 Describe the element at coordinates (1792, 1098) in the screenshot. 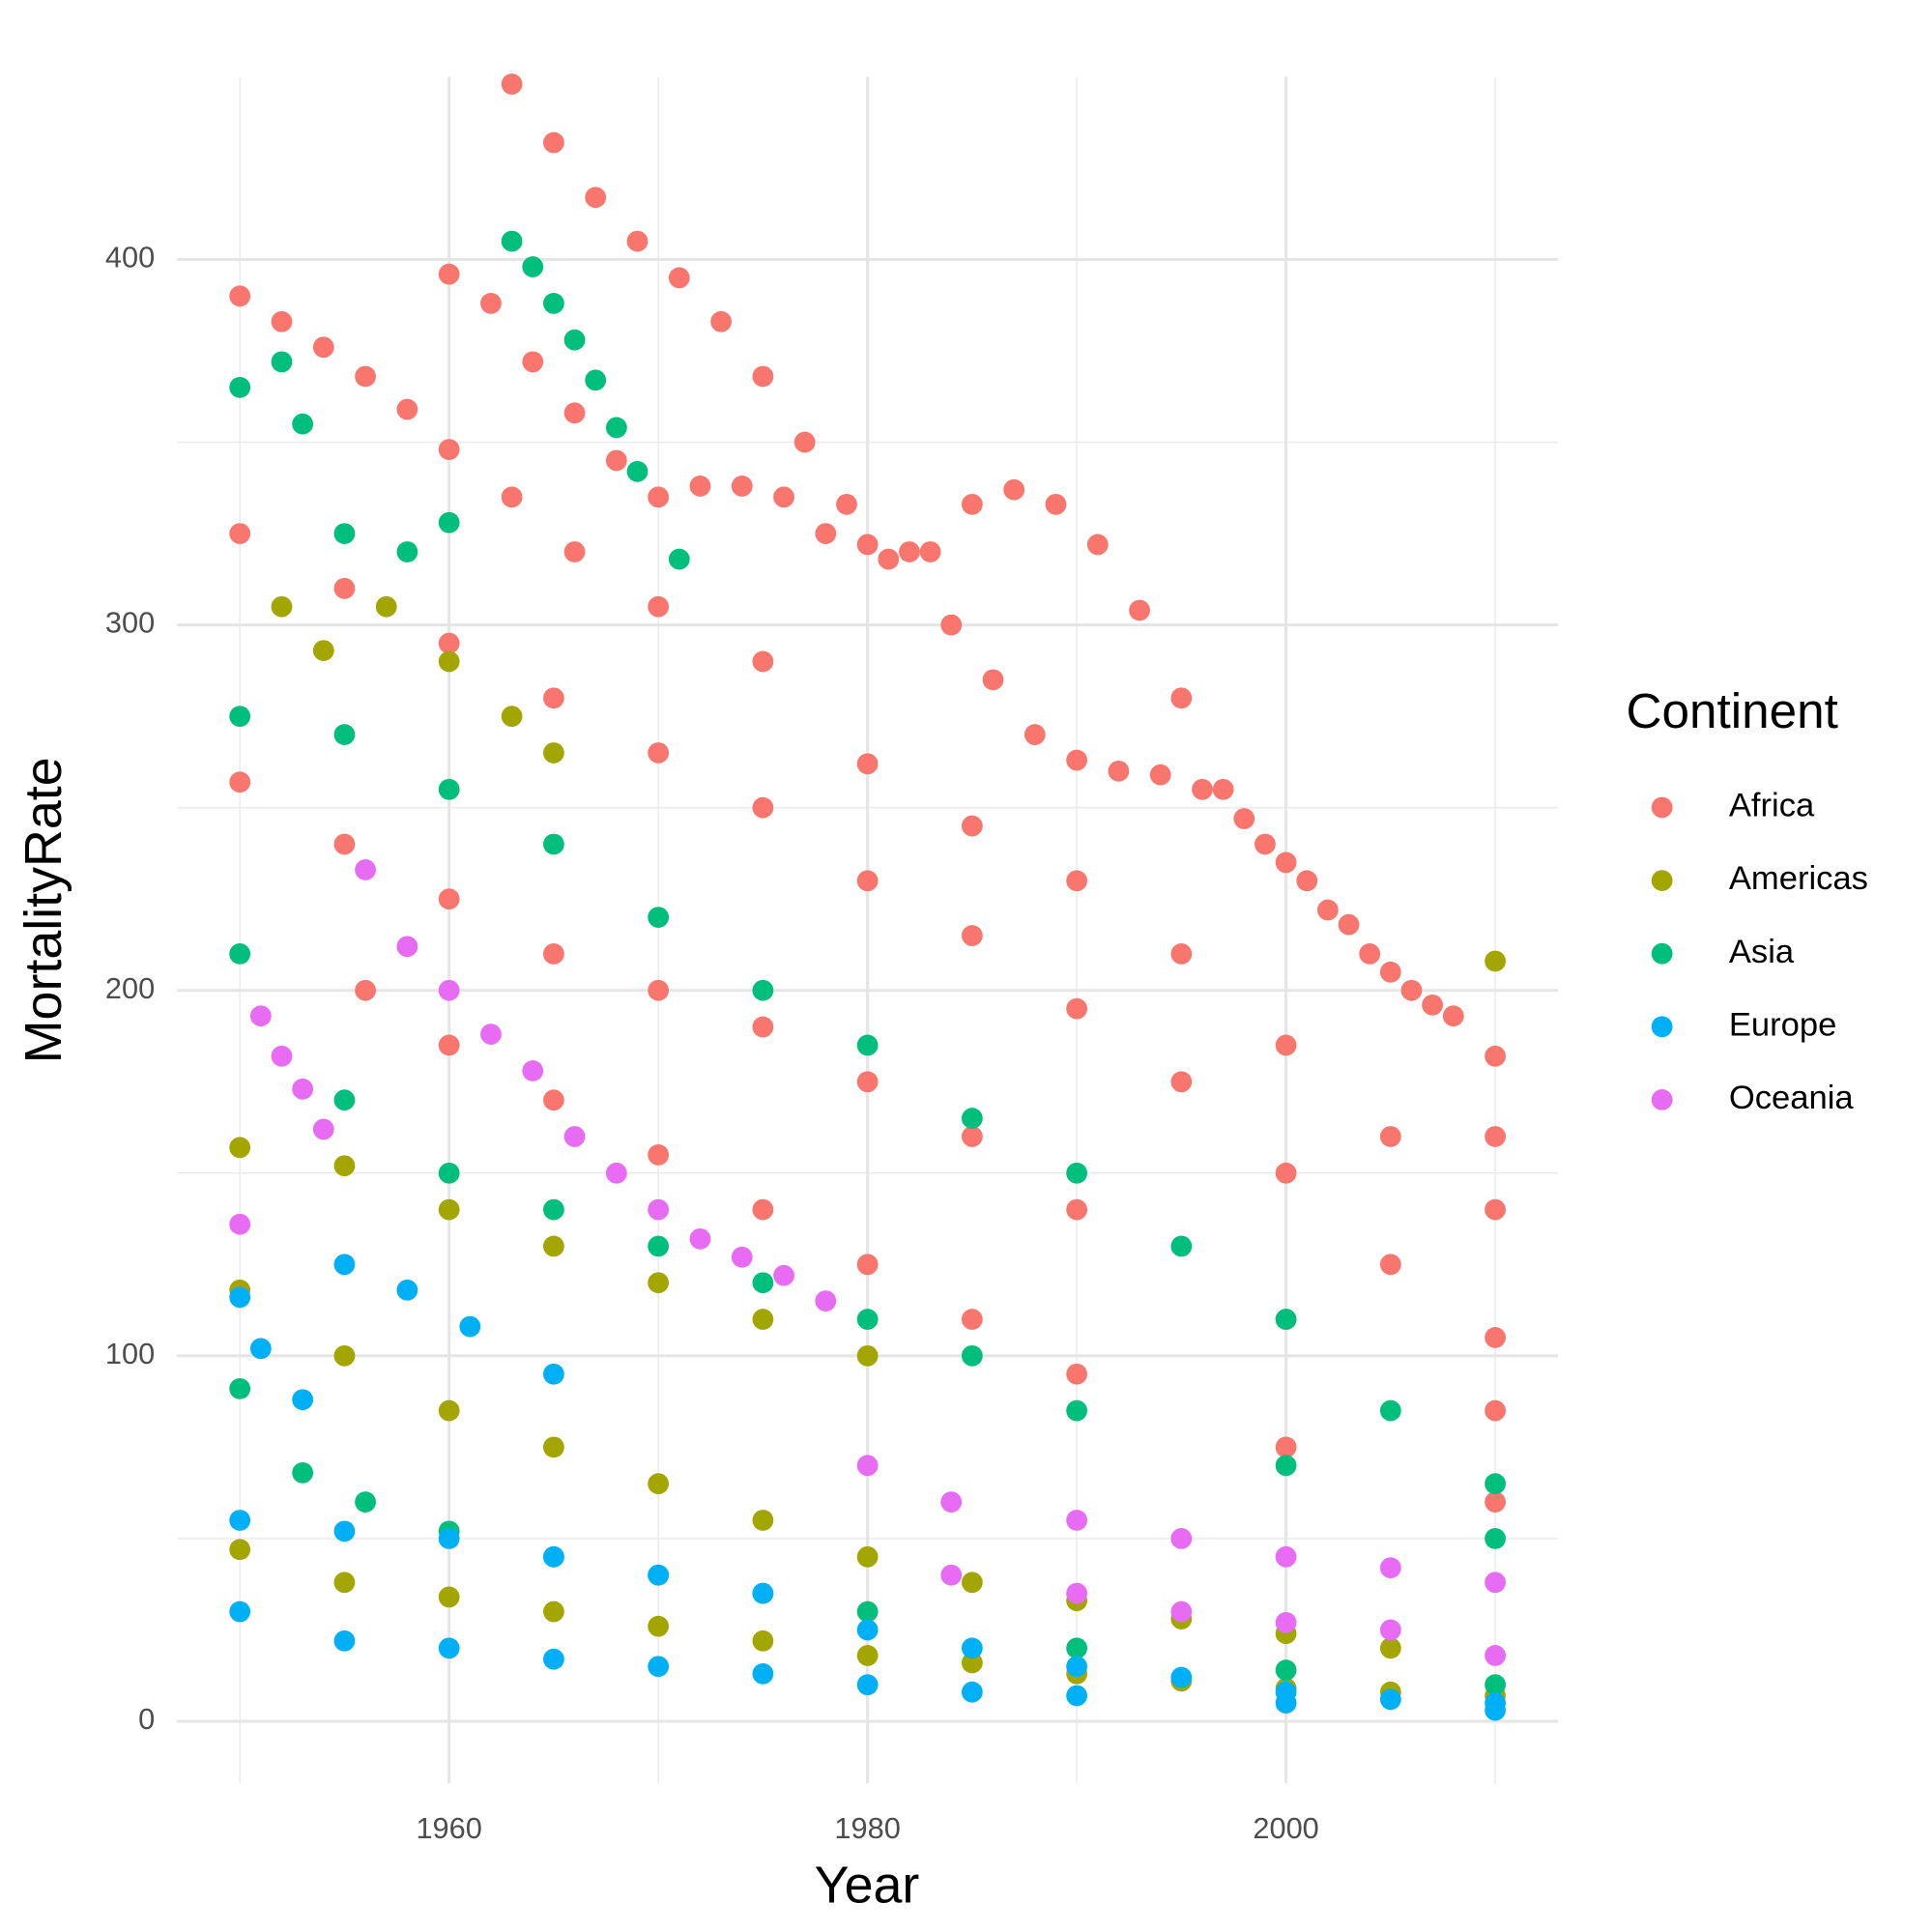

I see `legend-label: Oceania` at that location.